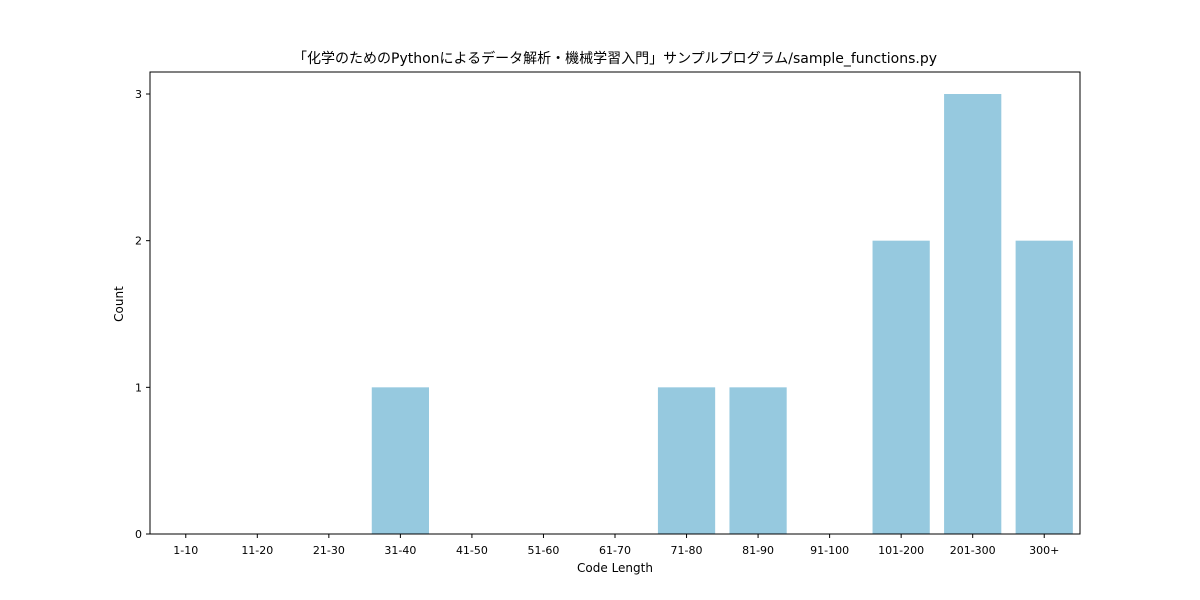 This screenshot has width=1200, height=600. I want to click on y-axis: 0 1 2 3, so click(142, 314).